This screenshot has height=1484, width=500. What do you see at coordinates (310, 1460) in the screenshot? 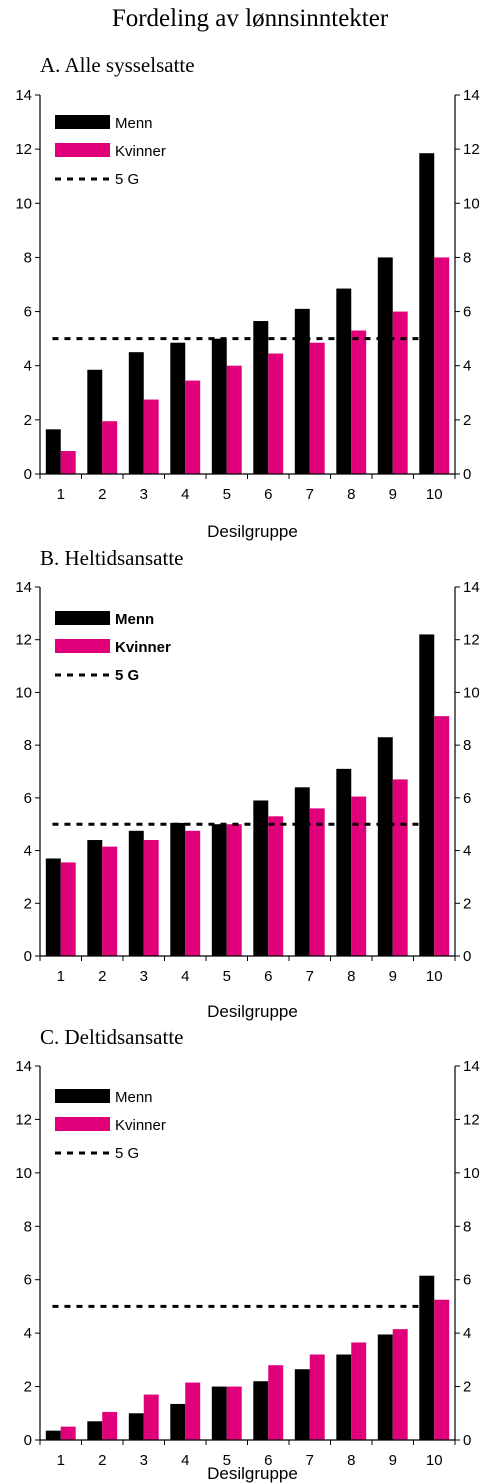
I see `x-tick-label: 7` at bounding box center [310, 1460].